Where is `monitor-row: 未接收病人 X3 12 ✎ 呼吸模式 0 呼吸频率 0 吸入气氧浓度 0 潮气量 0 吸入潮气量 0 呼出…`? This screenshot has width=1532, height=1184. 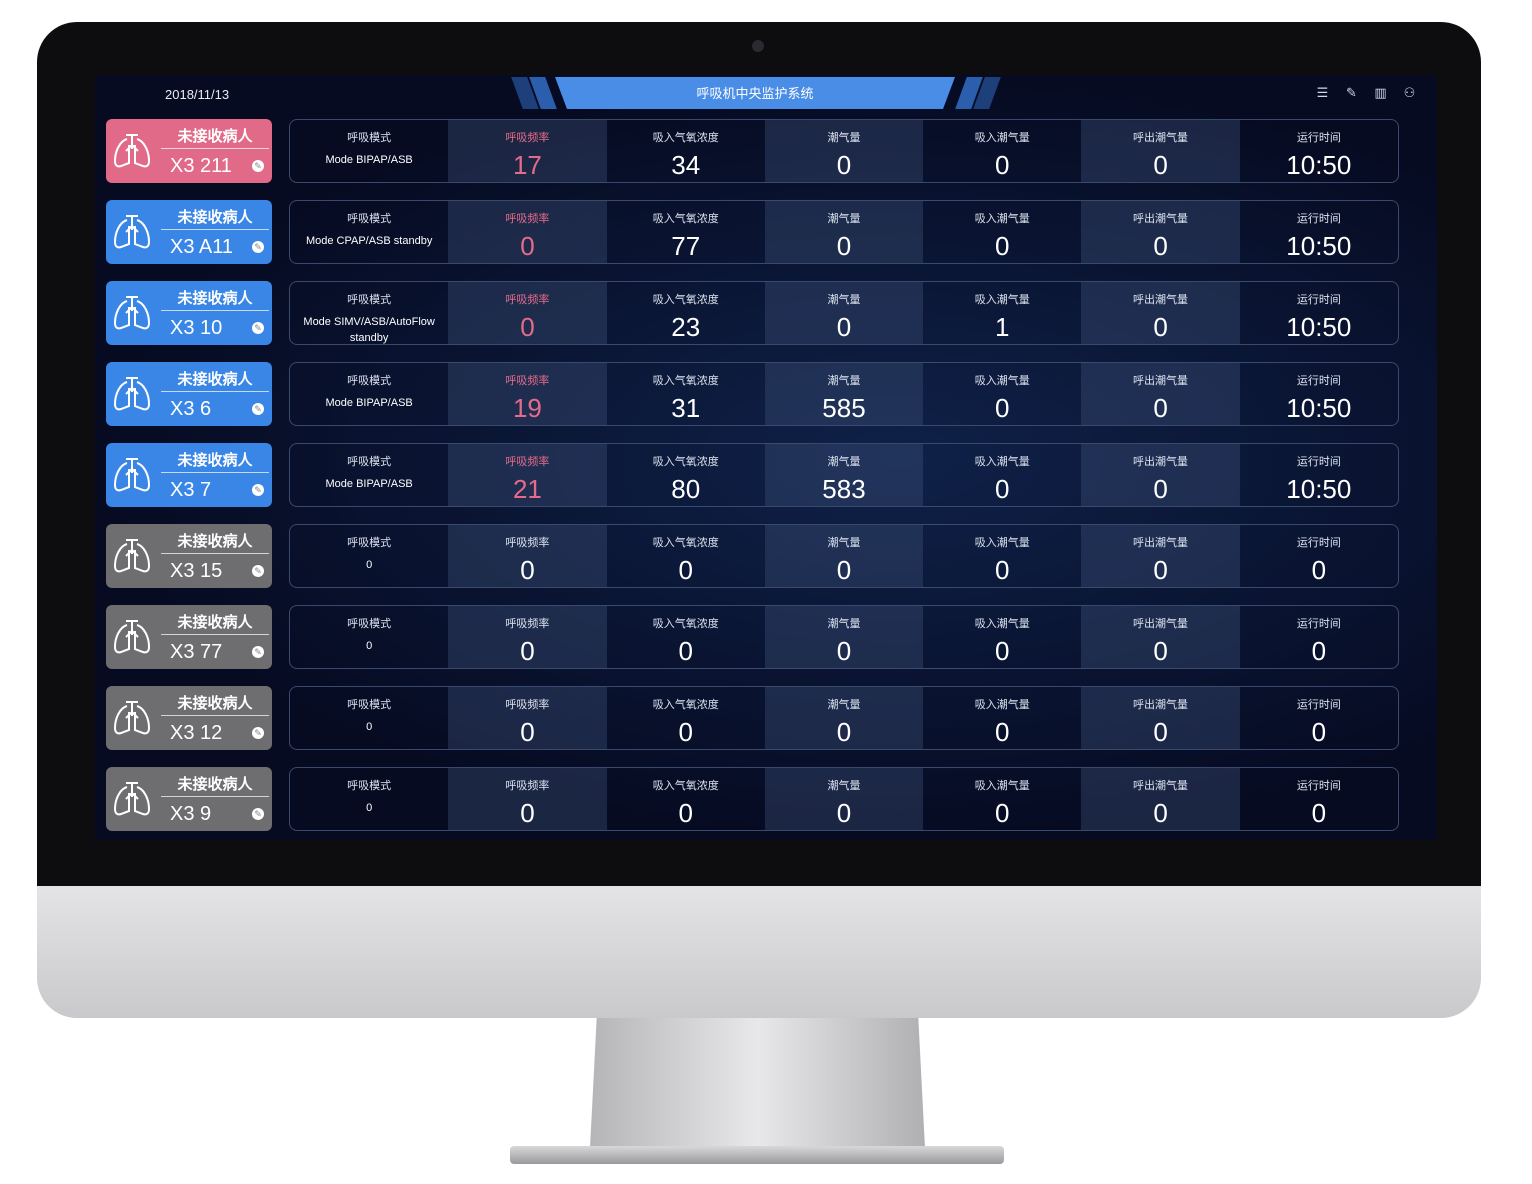
monitor-row: 未接收病人 X3 12 ✎ 呼吸模式 0 呼吸频率 0 吸入气氧浓度 0 潮气量 0 吸入潮气量 0 呼出… is located at coordinates (752, 718).